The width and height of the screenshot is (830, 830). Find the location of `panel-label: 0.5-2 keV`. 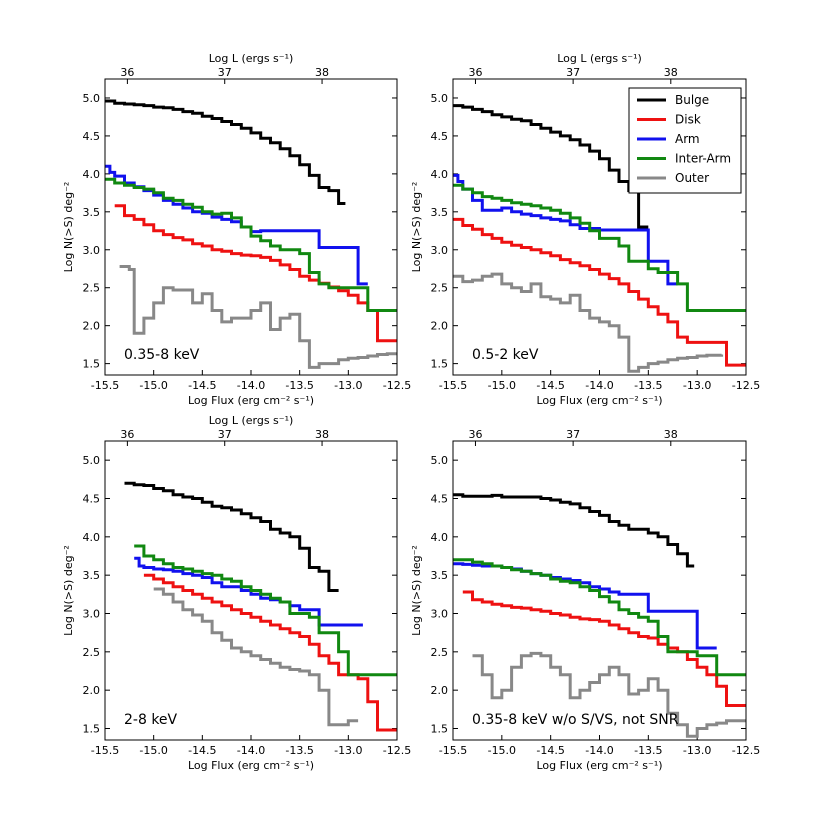

panel-label: 0.5-2 keV is located at coordinates (505, 355).